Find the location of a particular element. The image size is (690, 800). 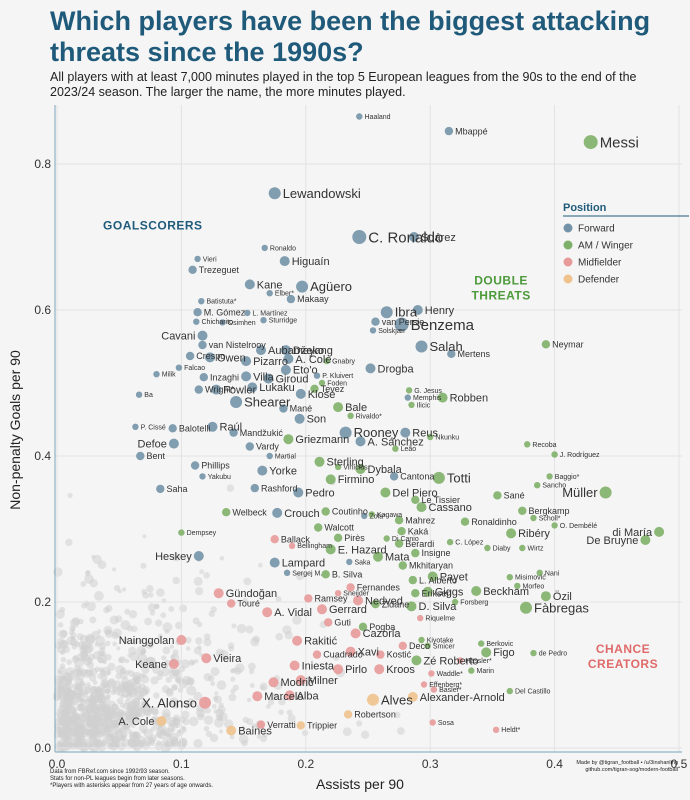

point-label: Džeko is located at coordinates (308, 351).